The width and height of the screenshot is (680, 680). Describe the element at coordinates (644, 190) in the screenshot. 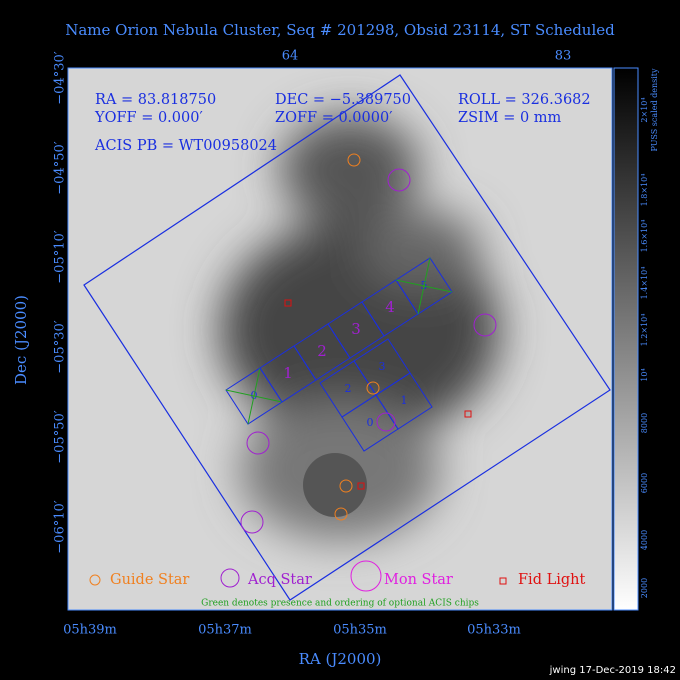

I see `colorbar-tick-label: 1.8×10⁴` at that location.